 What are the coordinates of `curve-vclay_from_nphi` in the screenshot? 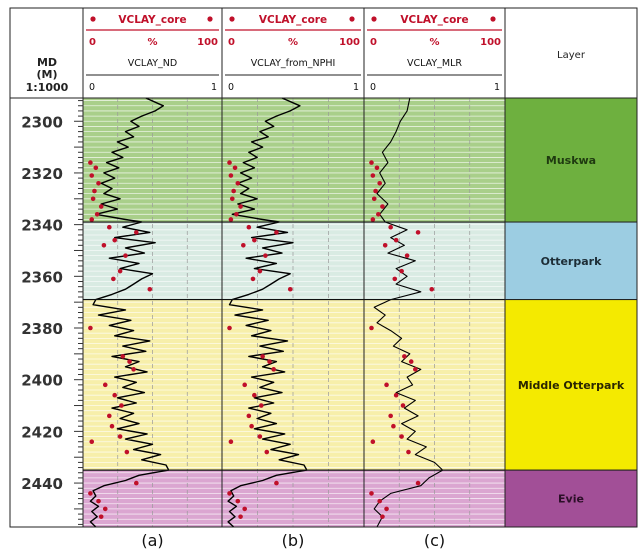 It's located at (267, 312).